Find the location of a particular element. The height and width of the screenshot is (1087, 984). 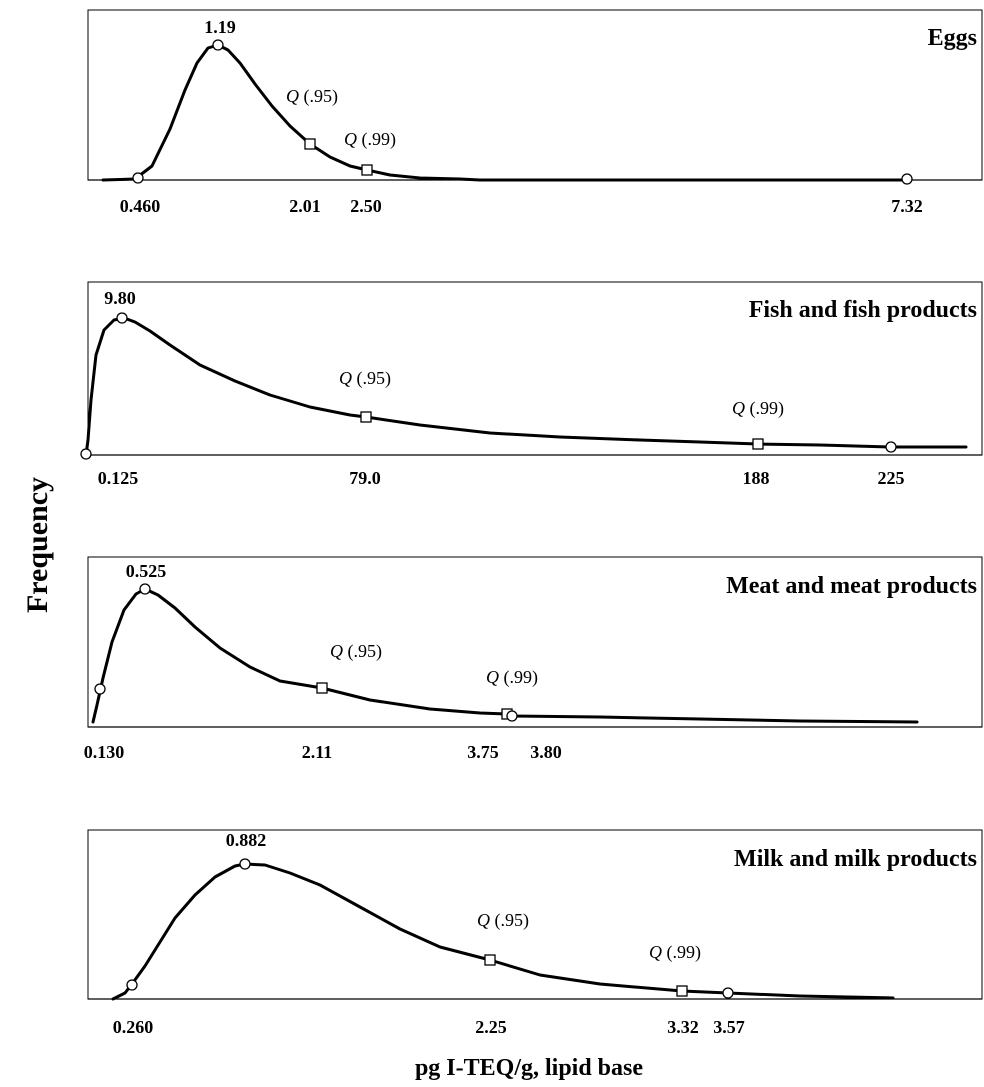

y-axis-label: Frequency is located at coordinates (37, 545).